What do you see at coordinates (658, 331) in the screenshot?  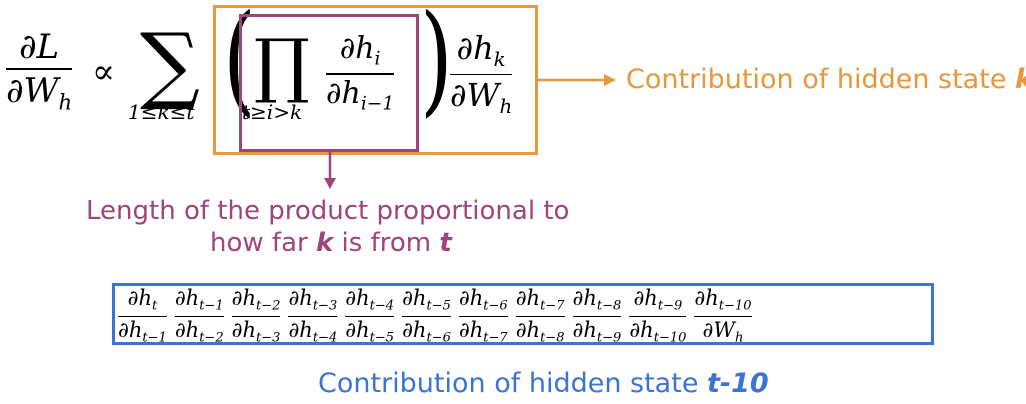 I see `chain-denominator: ∂ht−10` at bounding box center [658, 331].